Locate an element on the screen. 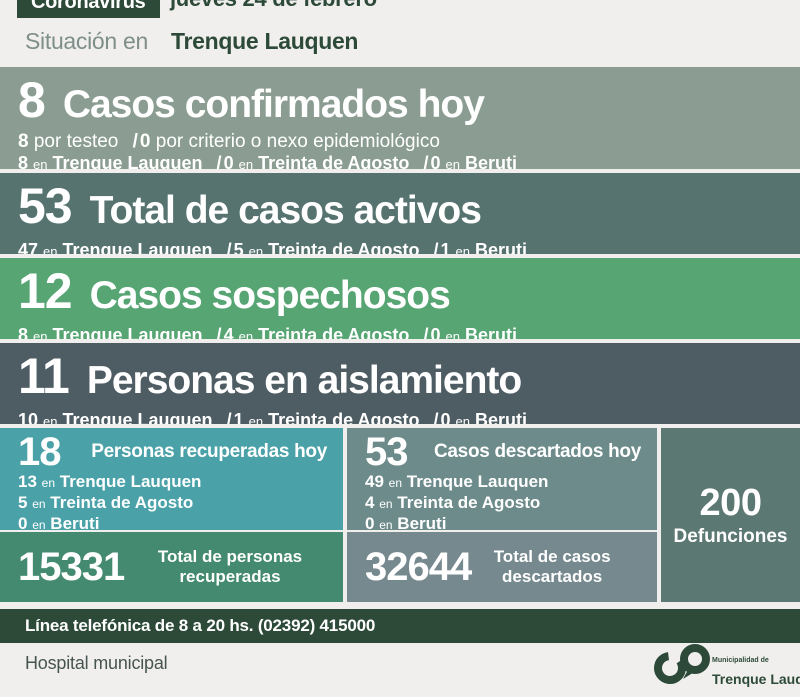 The width and height of the screenshot is (800, 697). discarded-today-value: 53 is located at coordinates (386, 452).